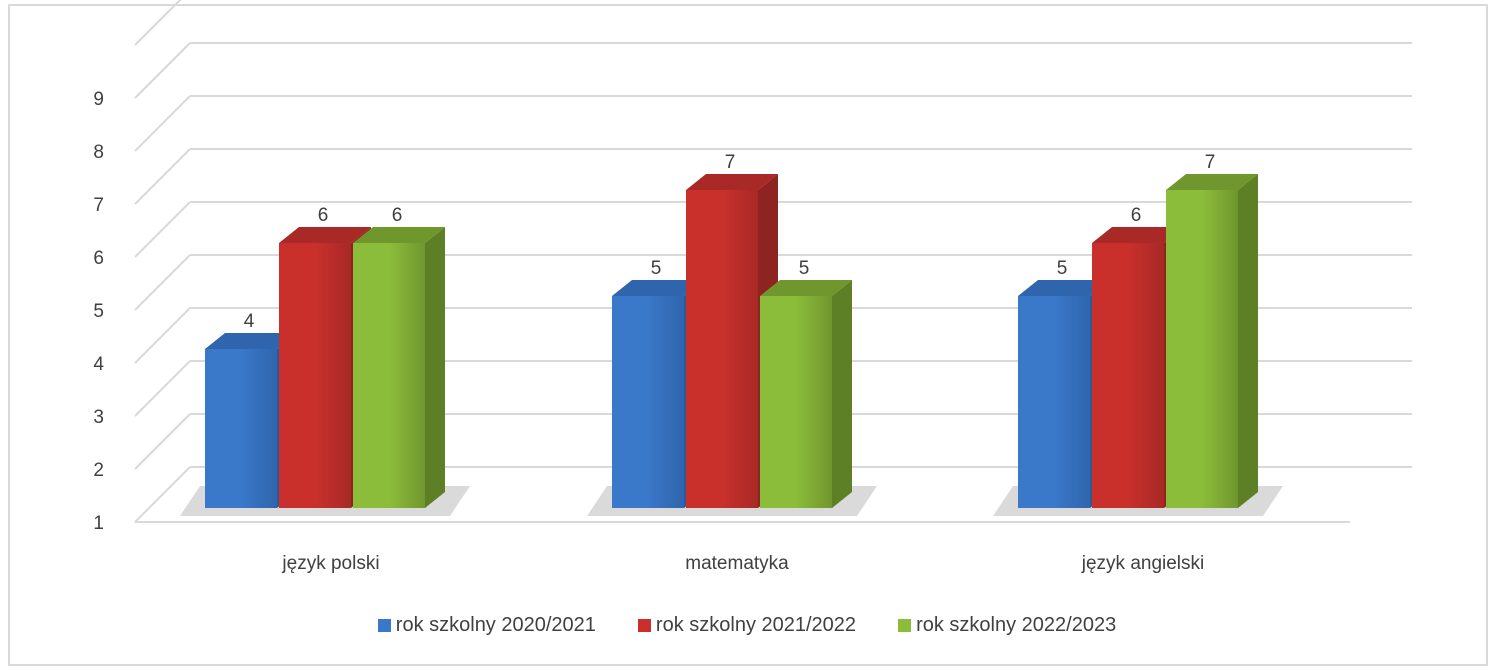 The width and height of the screenshot is (1494, 670). Describe the element at coordinates (495, 625) in the screenshot. I see `legend-label: rok szkolny 2020/2021` at that location.